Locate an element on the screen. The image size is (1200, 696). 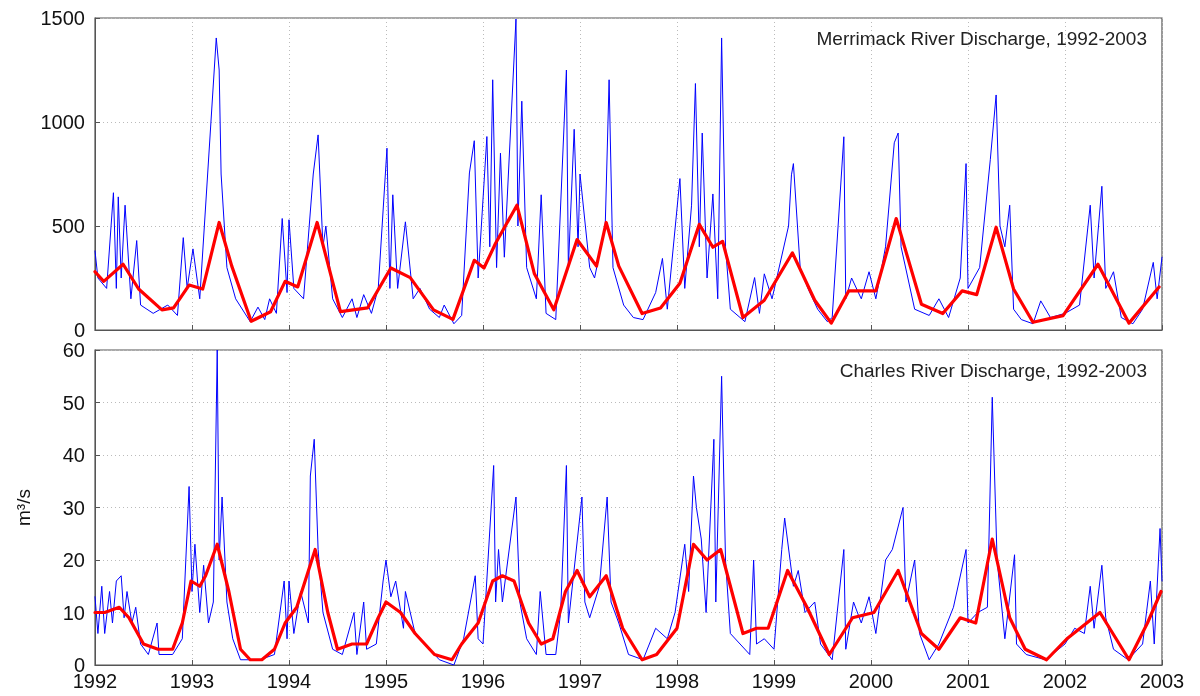
y-tick-label: 60 is located at coordinates (73, 350).